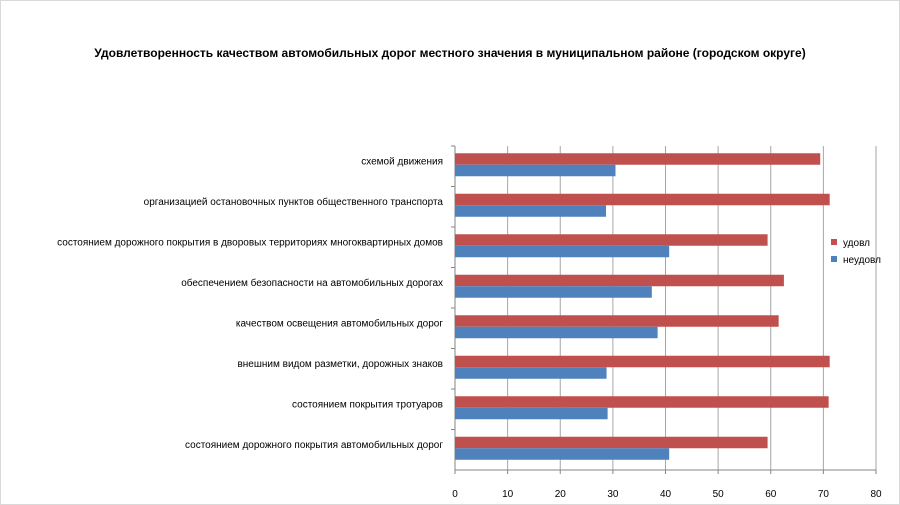  What do you see at coordinates (402, 161) in the screenshot?
I see `category-label: схемой движения` at bounding box center [402, 161].